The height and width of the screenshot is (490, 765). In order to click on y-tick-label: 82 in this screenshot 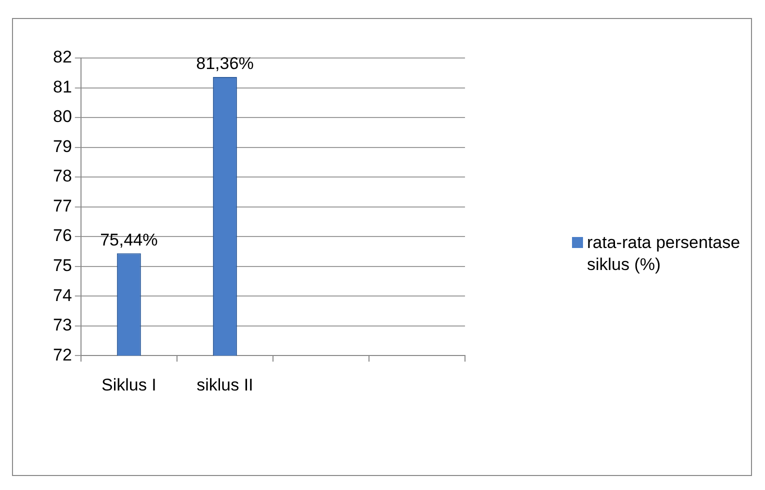, I will do `click(62, 57)`.